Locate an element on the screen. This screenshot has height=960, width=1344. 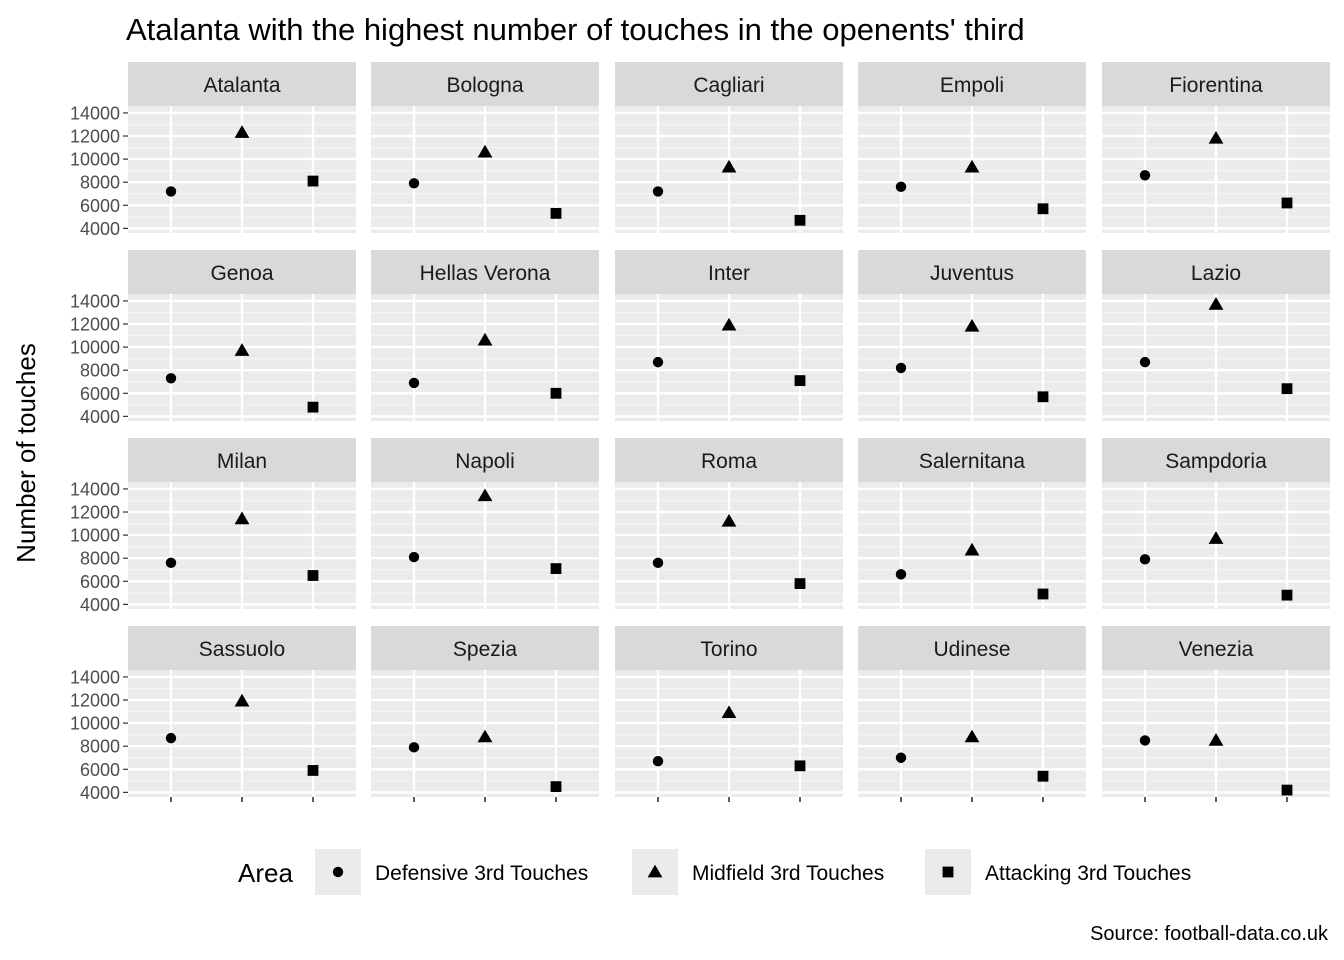
facet-strip-label: Udinese is located at coordinates (971, 649).